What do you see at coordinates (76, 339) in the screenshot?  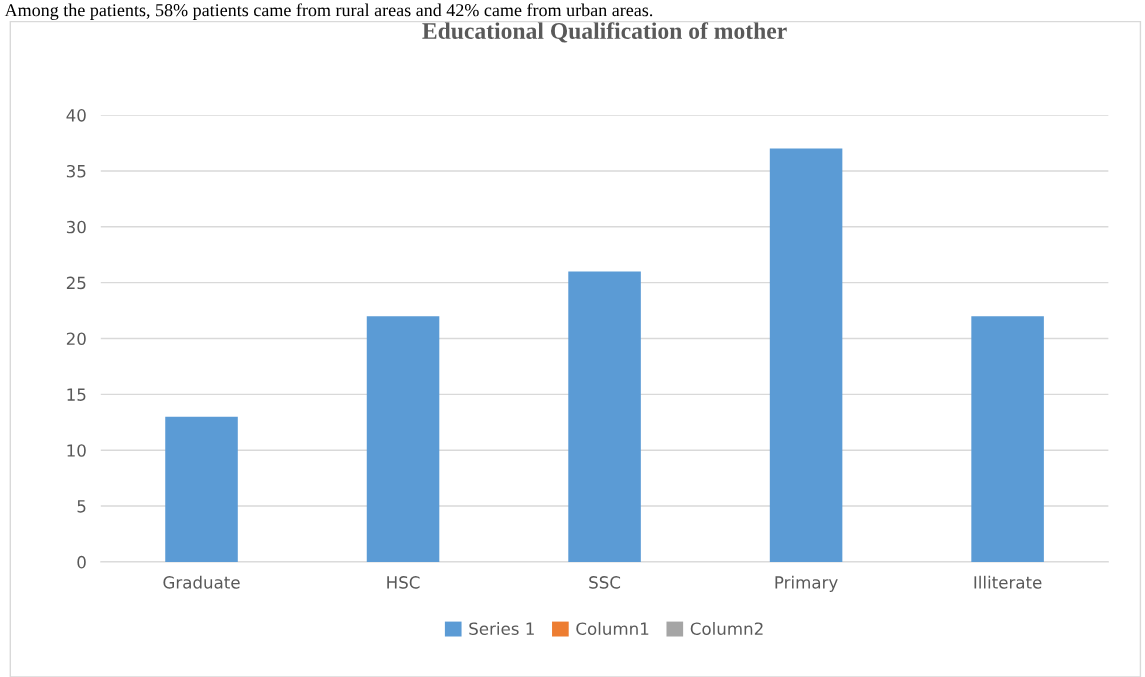 I see `y-tick-label: 20` at bounding box center [76, 339].